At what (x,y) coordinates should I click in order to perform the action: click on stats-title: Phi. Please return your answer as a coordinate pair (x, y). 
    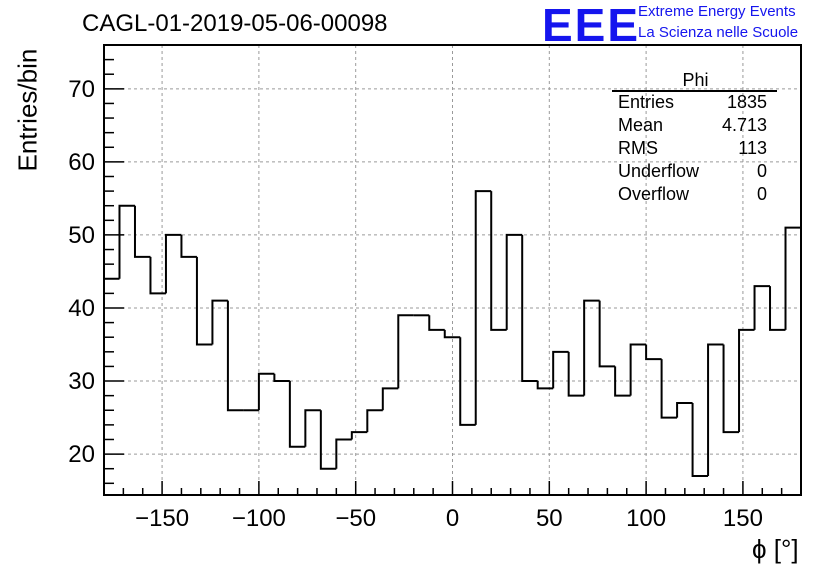
    Looking at the image, I should click on (695, 80).